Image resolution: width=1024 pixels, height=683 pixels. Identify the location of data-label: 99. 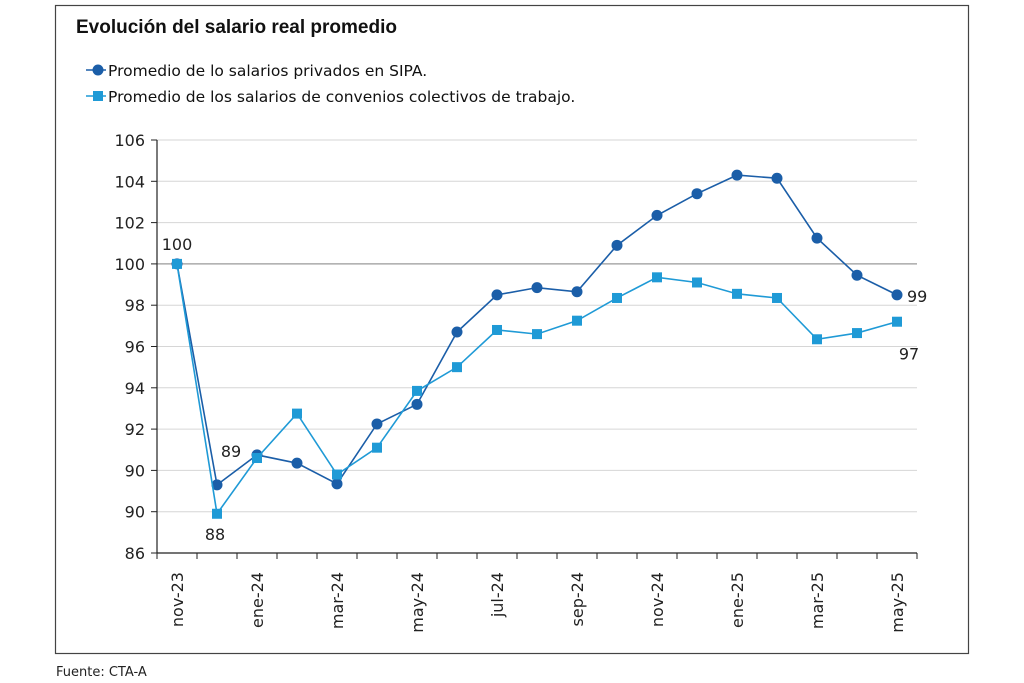
(917, 296).